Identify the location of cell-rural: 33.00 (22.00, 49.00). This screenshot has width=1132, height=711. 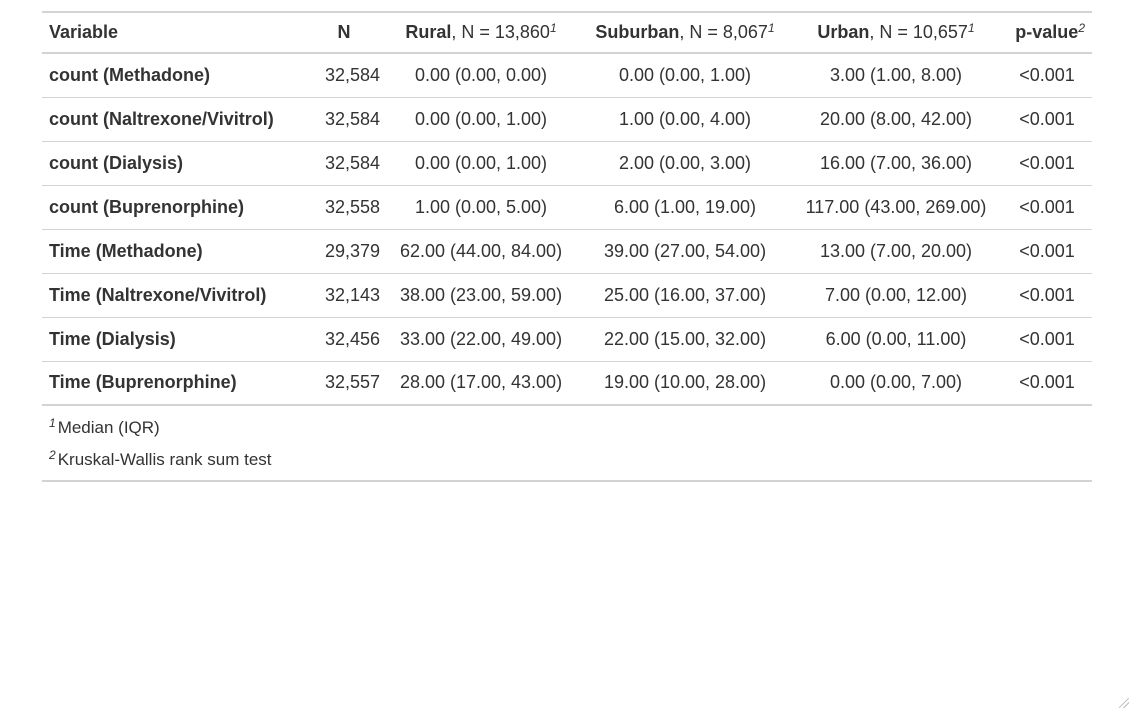
(481, 339).